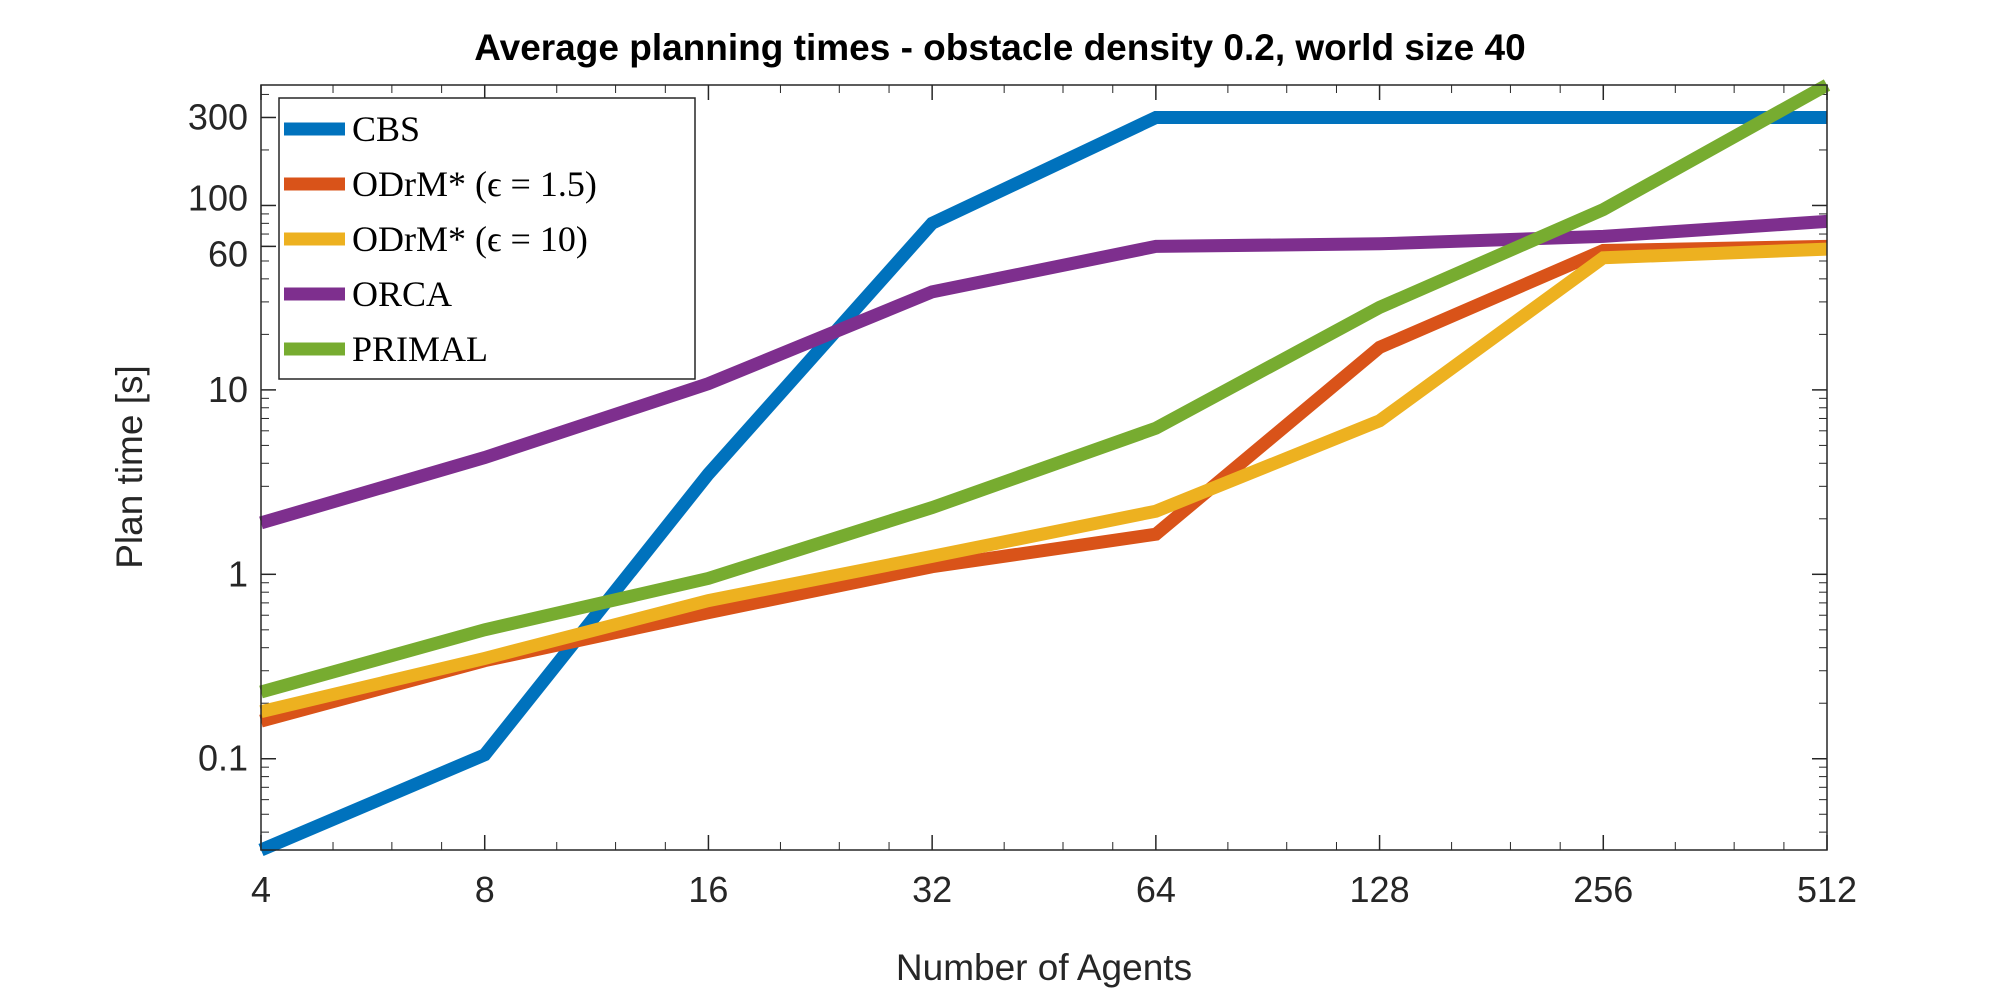 This screenshot has height=991, width=1997. What do you see at coordinates (474, 184) in the screenshot?
I see `legend-label: ODrM* (ϵ = 1.5)` at bounding box center [474, 184].